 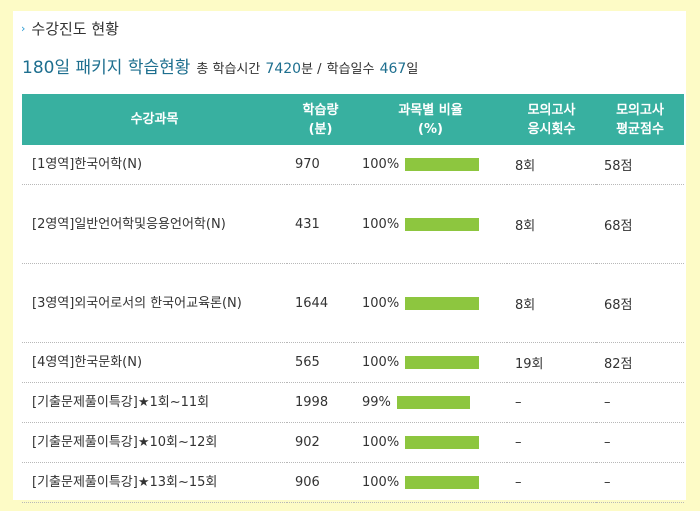 I want to click on course-name: [4영역]한국문화(N), so click(x=154, y=362).